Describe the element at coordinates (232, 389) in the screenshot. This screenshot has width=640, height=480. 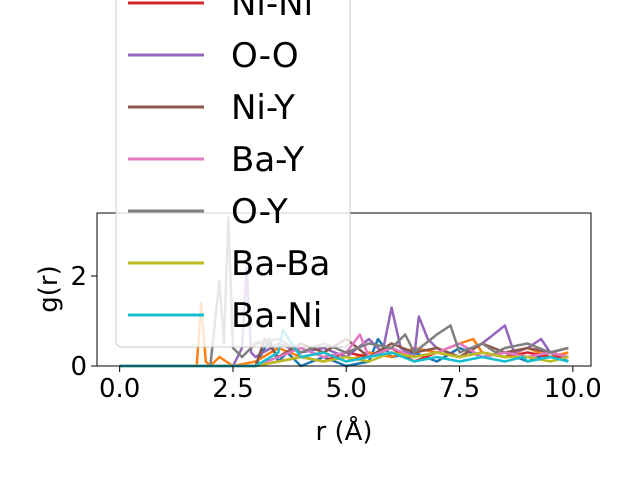
I see `x-tick-label: 2.5` at that location.